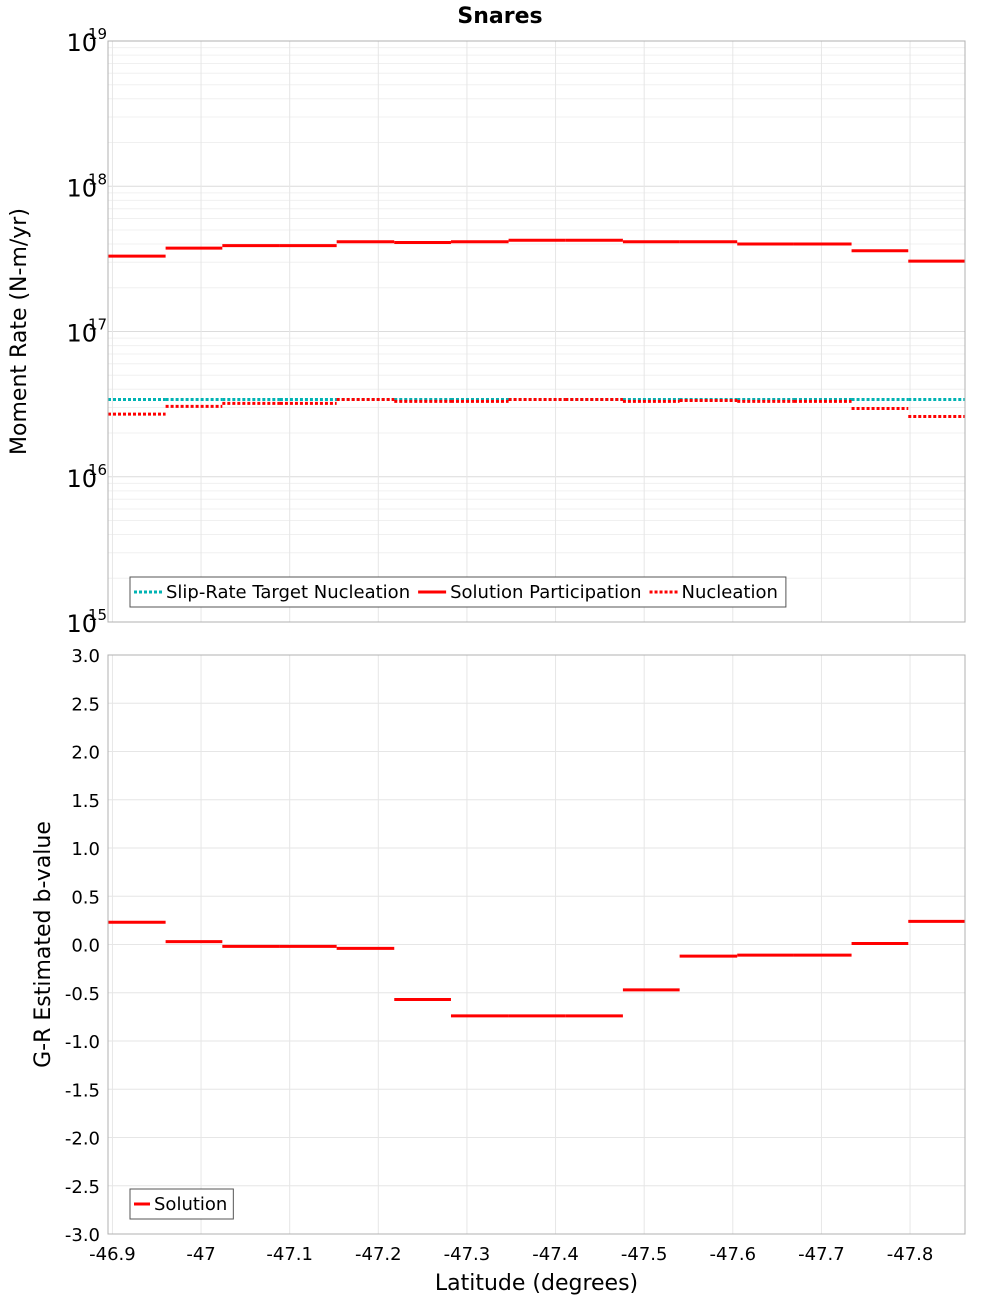  I want to click on legend-bottom: Solution, so click(181, 1204).